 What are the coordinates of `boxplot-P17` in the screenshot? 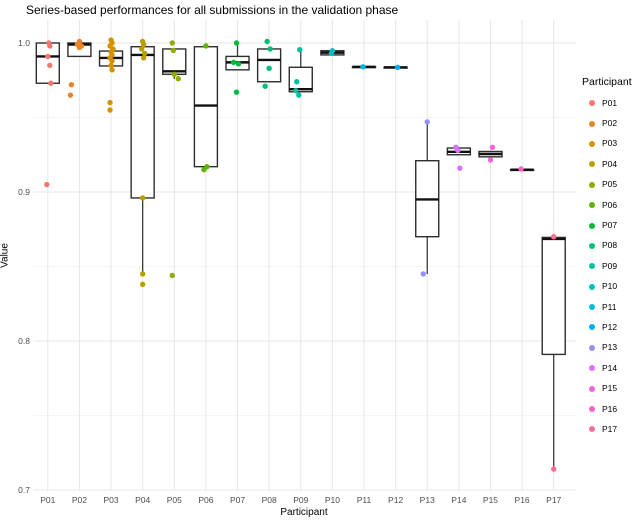 It's located at (553, 353).